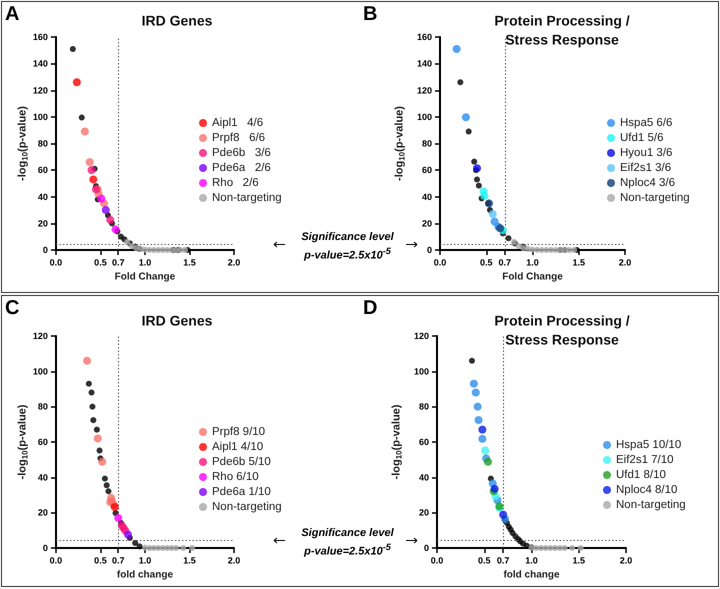 The image size is (720, 589). I want to click on legend-label: Aipl1 4/10, so click(238, 447).